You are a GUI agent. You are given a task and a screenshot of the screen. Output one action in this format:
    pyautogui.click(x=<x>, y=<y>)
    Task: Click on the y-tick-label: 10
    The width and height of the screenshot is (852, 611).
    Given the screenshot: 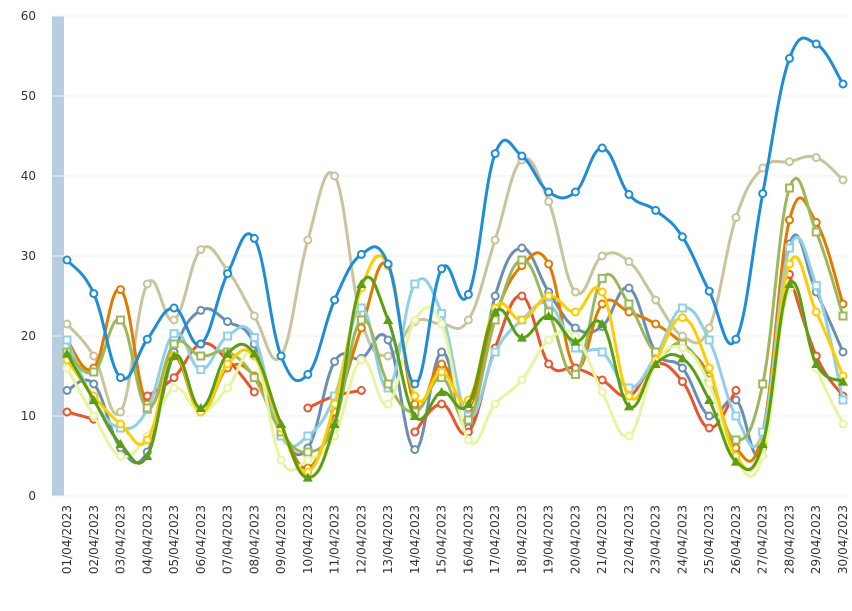 What is the action you would take?
    pyautogui.click(x=28, y=416)
    